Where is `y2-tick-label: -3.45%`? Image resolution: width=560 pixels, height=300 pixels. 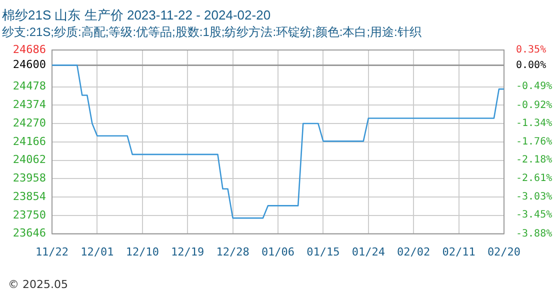
y2-tick-label: -3.45% is located at coordinates (534, 215).